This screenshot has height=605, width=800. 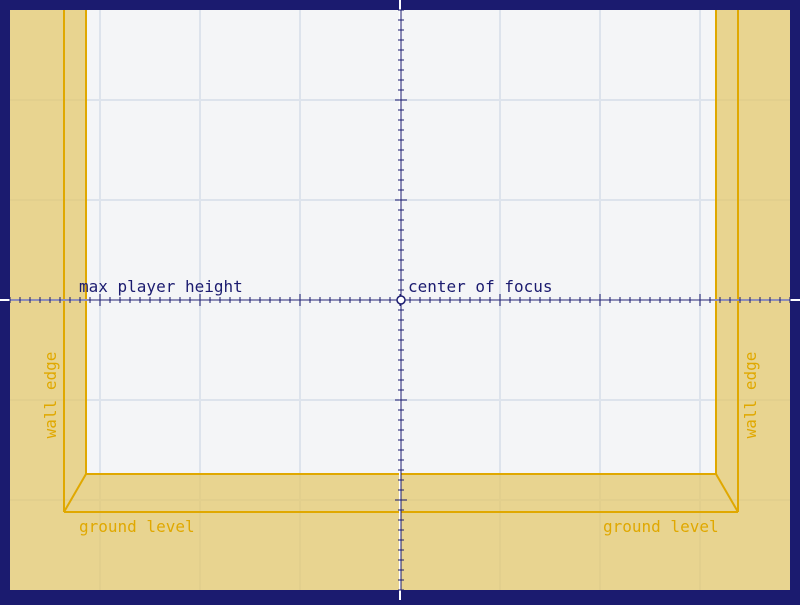 I want to click on ground-level-label-right: ground level, so click(x=661, y=526).